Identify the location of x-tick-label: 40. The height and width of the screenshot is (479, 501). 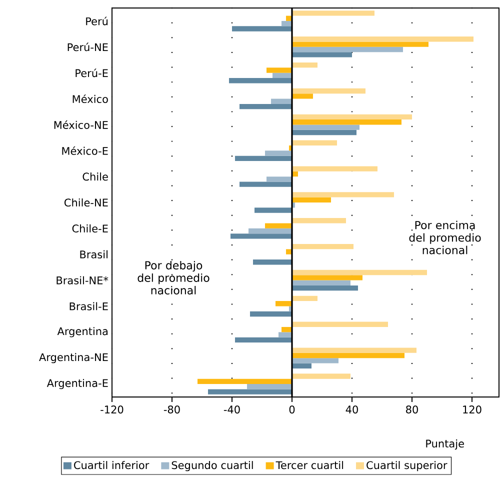
(352, 410).